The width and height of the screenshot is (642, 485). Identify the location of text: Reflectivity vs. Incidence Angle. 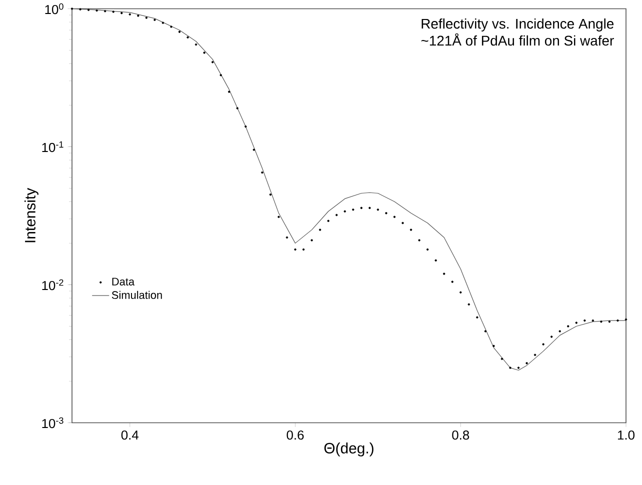
(518, 25).